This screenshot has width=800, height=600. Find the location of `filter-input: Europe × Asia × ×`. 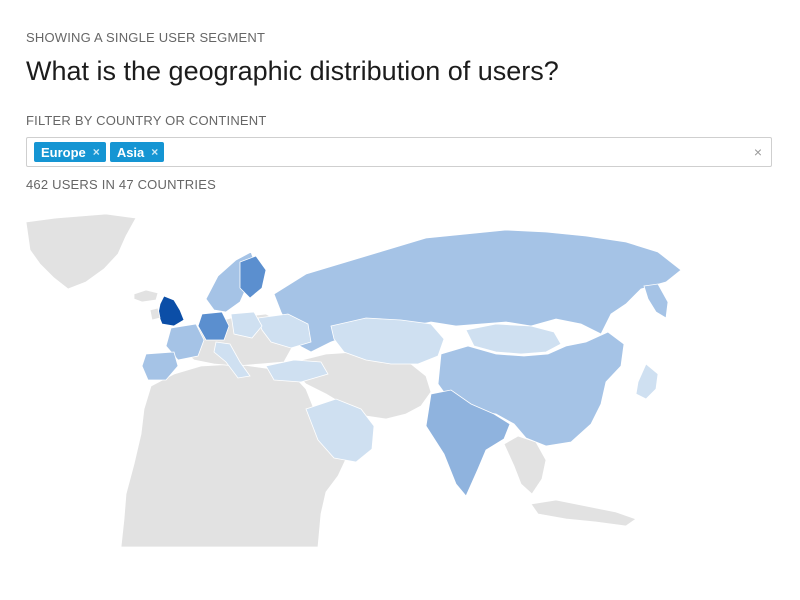

filter-input: Europe × Asia × × is located at coordinates (399, 152).